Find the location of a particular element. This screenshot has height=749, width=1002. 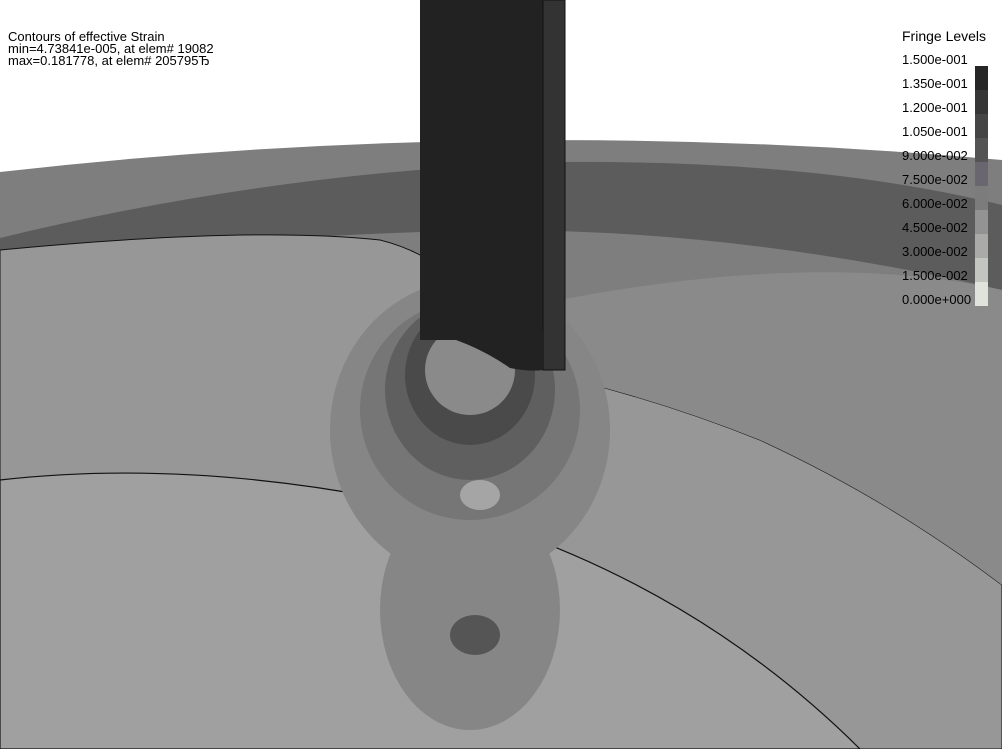

legend-label: 7.500e-002 is located at coordinates (935, 179).